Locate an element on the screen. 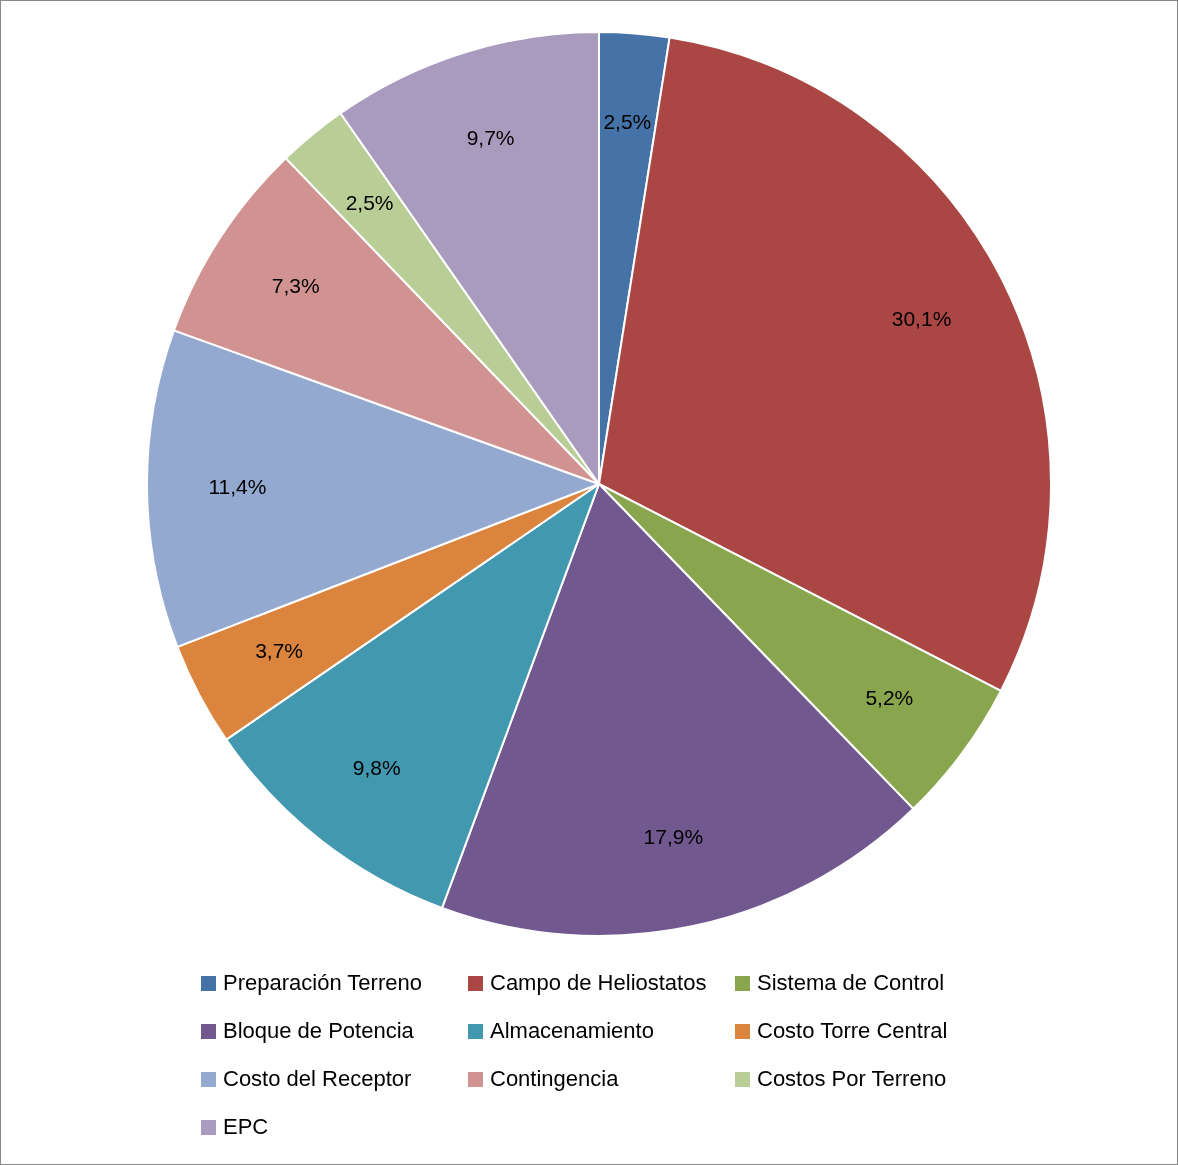 Image resolution: width=1178 pixels, height=1165 pixels. data-label: 9,7% is located at coordinates (490, 137).